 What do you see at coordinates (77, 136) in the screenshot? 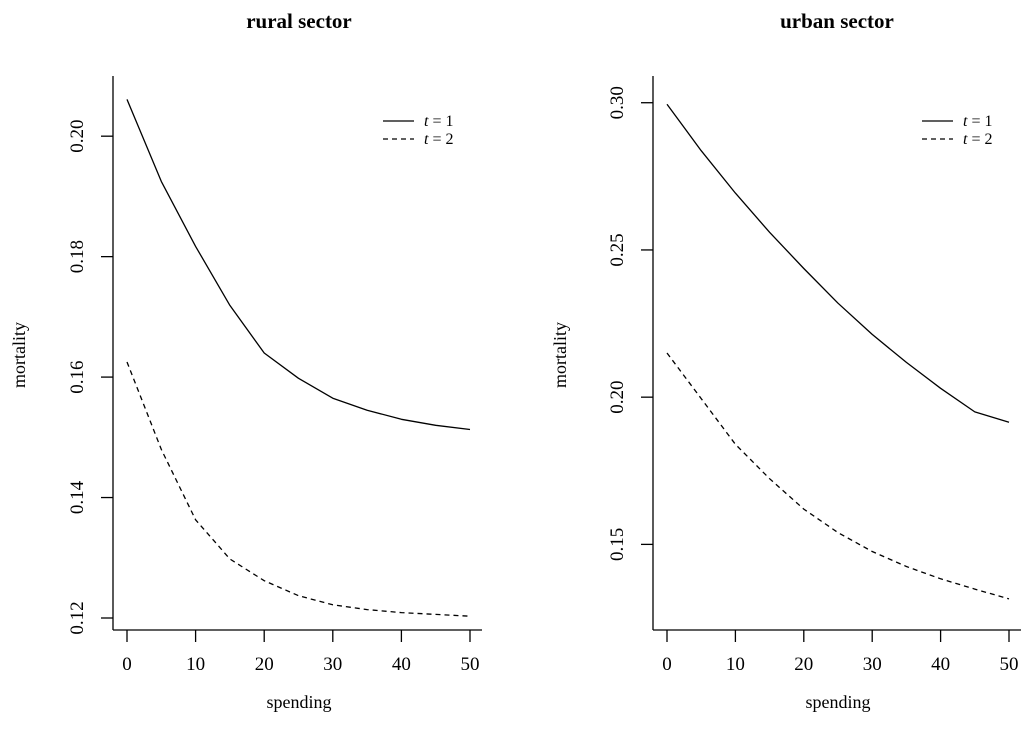
I see `chart-1-y-tick-label: 0.20` at bounding box center [77, 136].